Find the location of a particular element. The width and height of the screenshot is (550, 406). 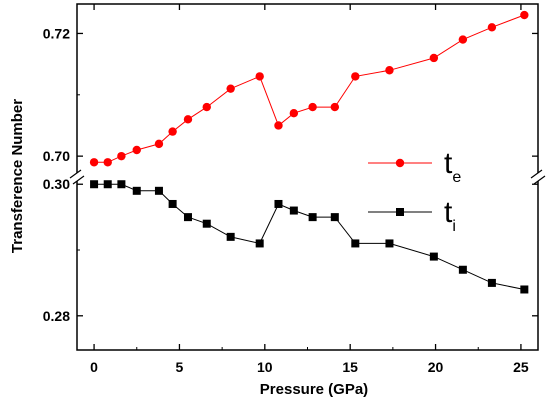

axis-break-marks is located at coordinates (307, 177).